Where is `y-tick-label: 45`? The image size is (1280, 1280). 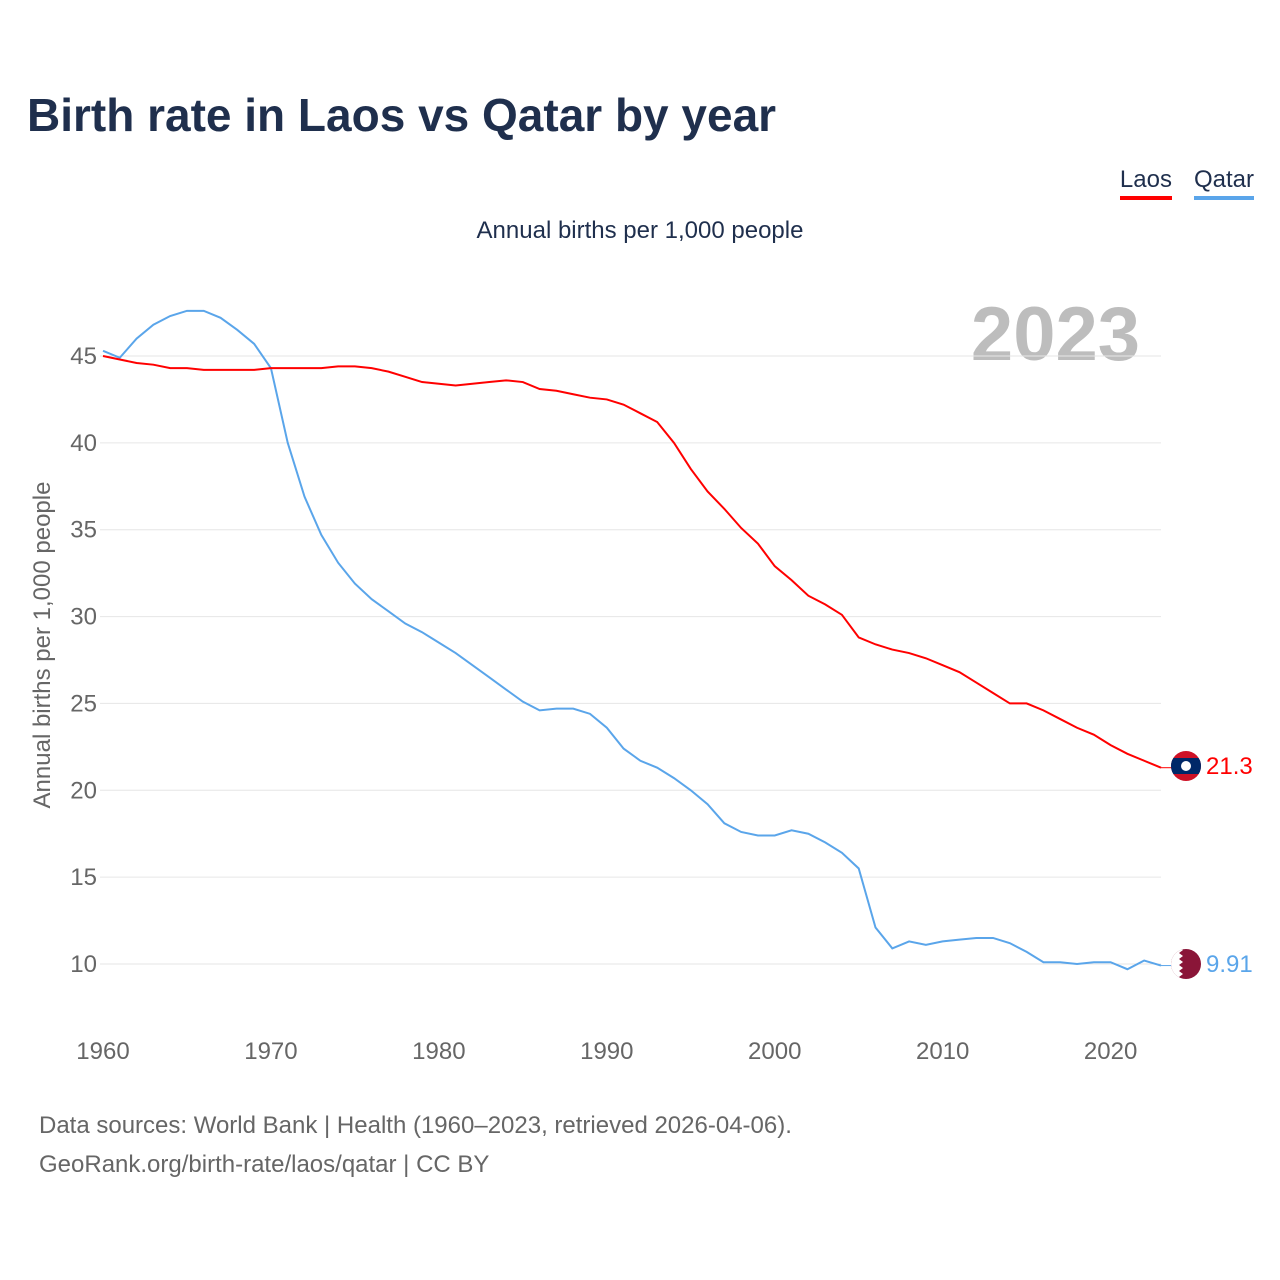
y-tick-label: 45 is located at coordinates (83, 356).